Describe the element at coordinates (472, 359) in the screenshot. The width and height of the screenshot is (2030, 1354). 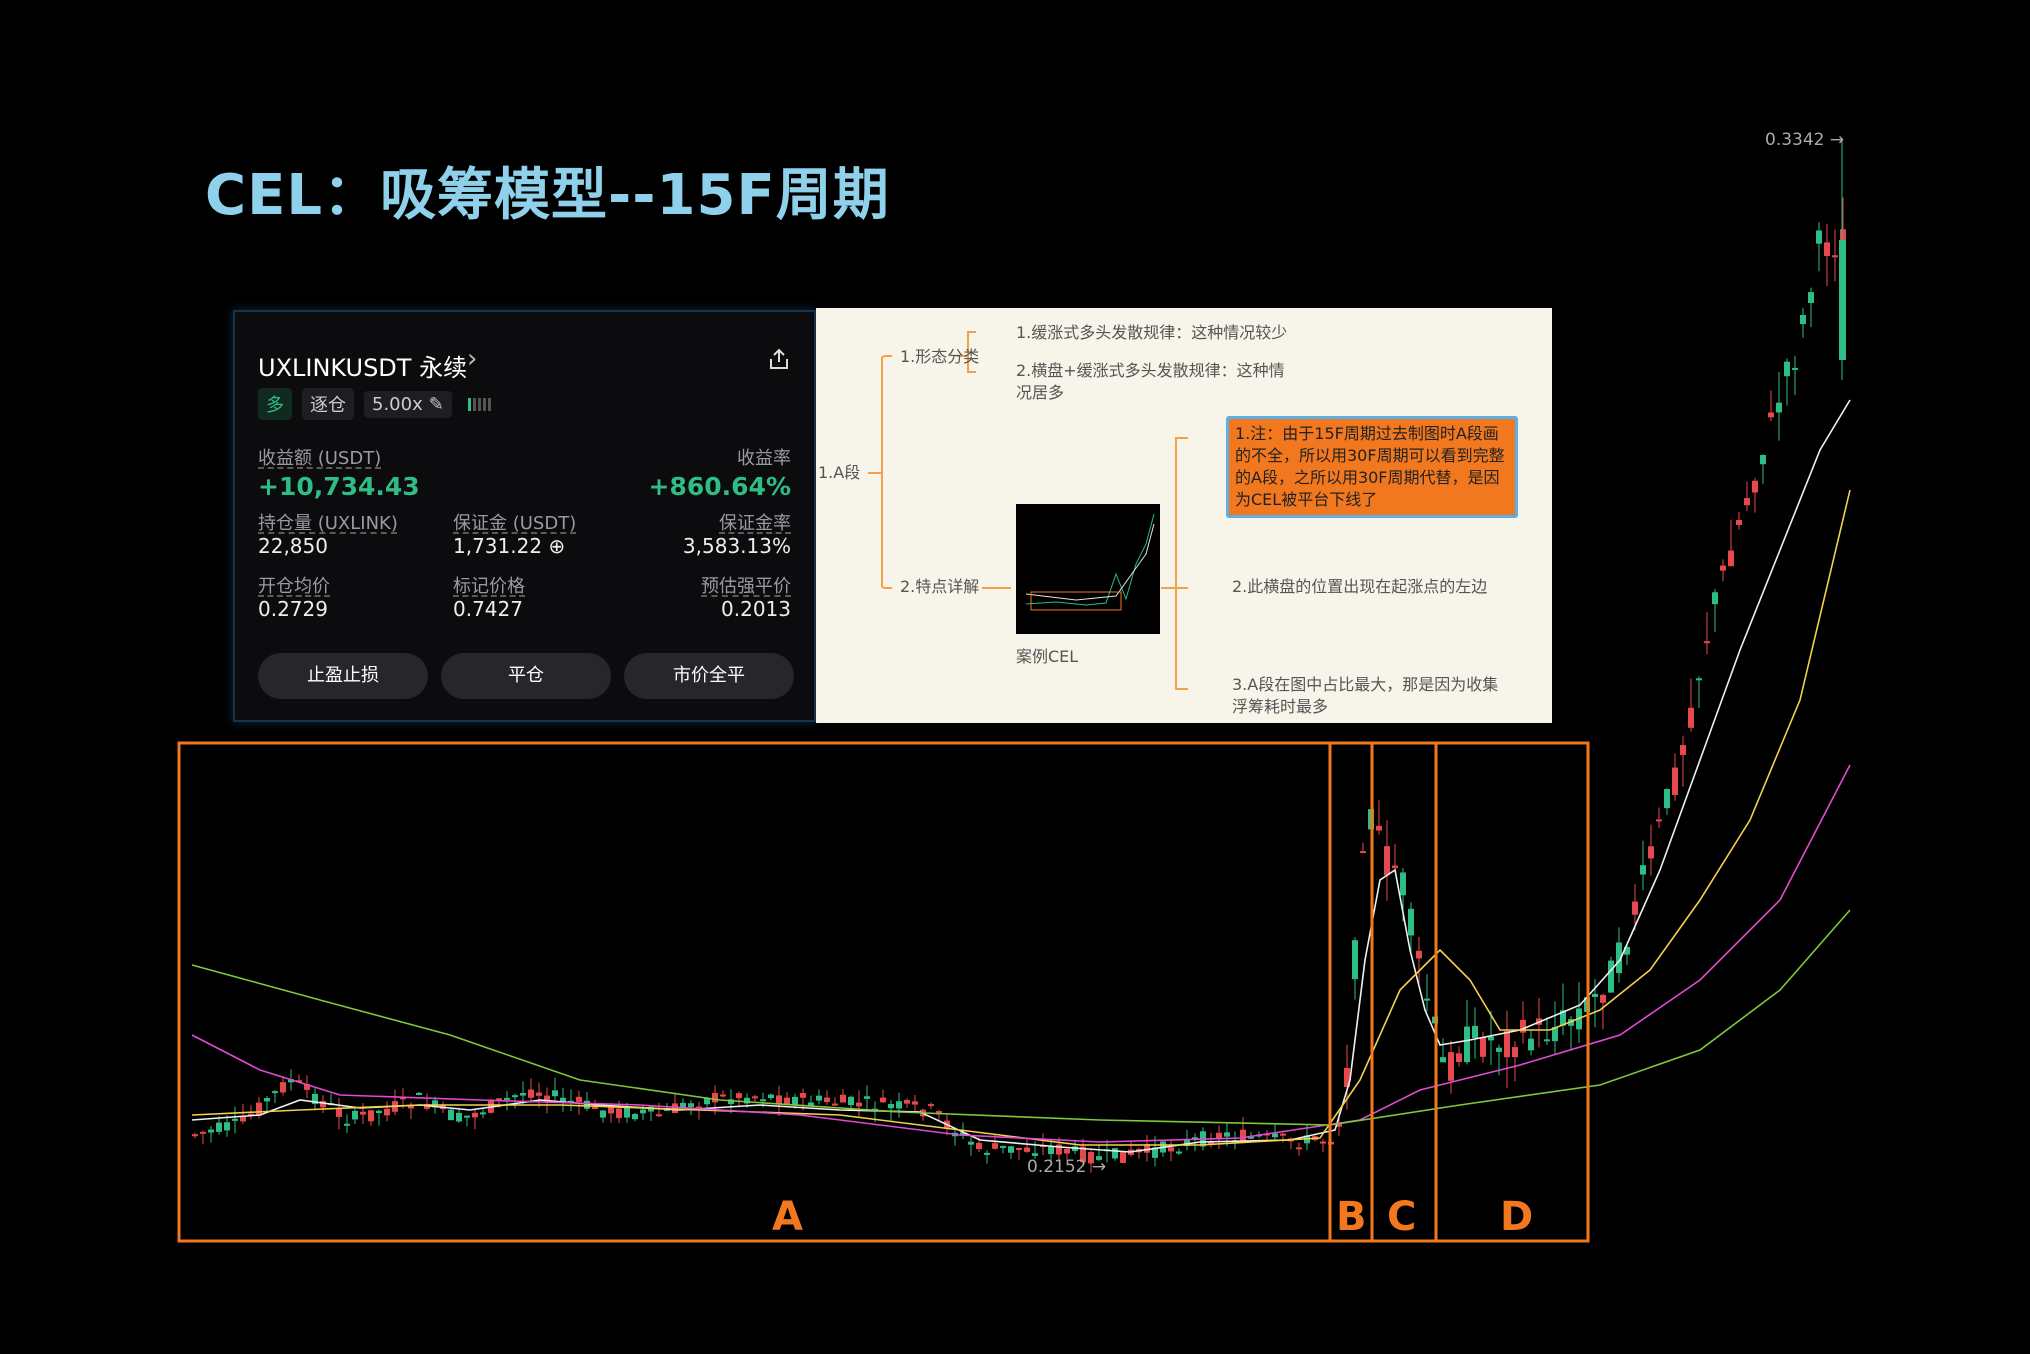
I see `chevron-right-icon: ›` at that location.